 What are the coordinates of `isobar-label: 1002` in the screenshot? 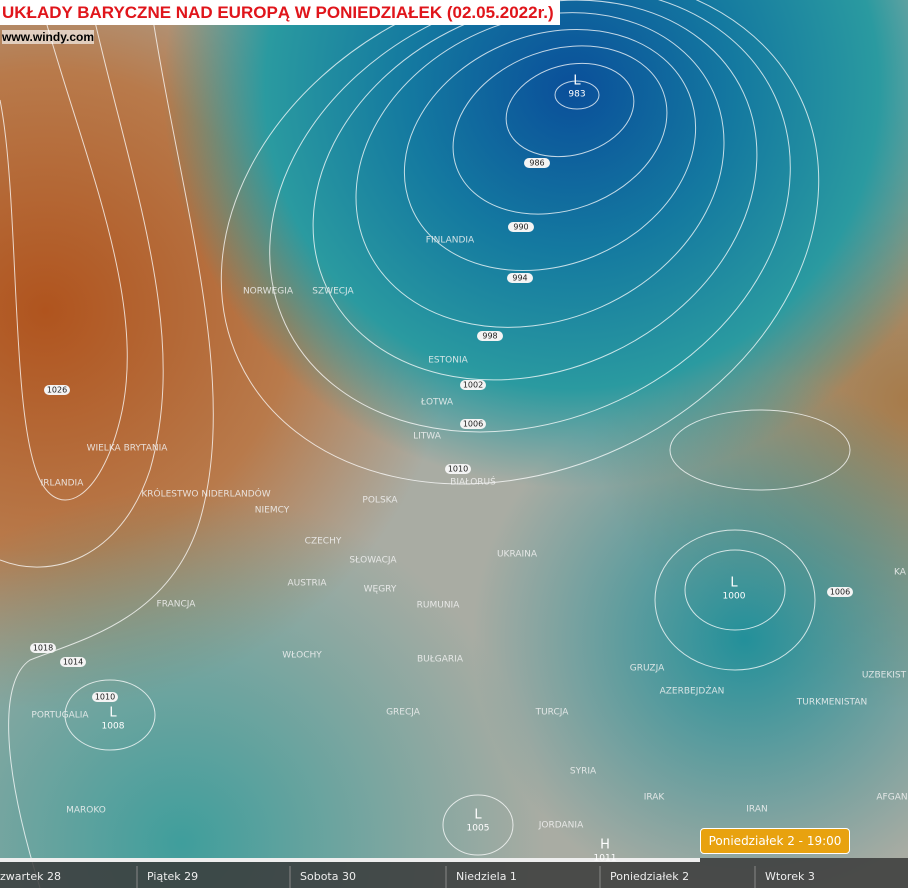 It's located at (473, 385).